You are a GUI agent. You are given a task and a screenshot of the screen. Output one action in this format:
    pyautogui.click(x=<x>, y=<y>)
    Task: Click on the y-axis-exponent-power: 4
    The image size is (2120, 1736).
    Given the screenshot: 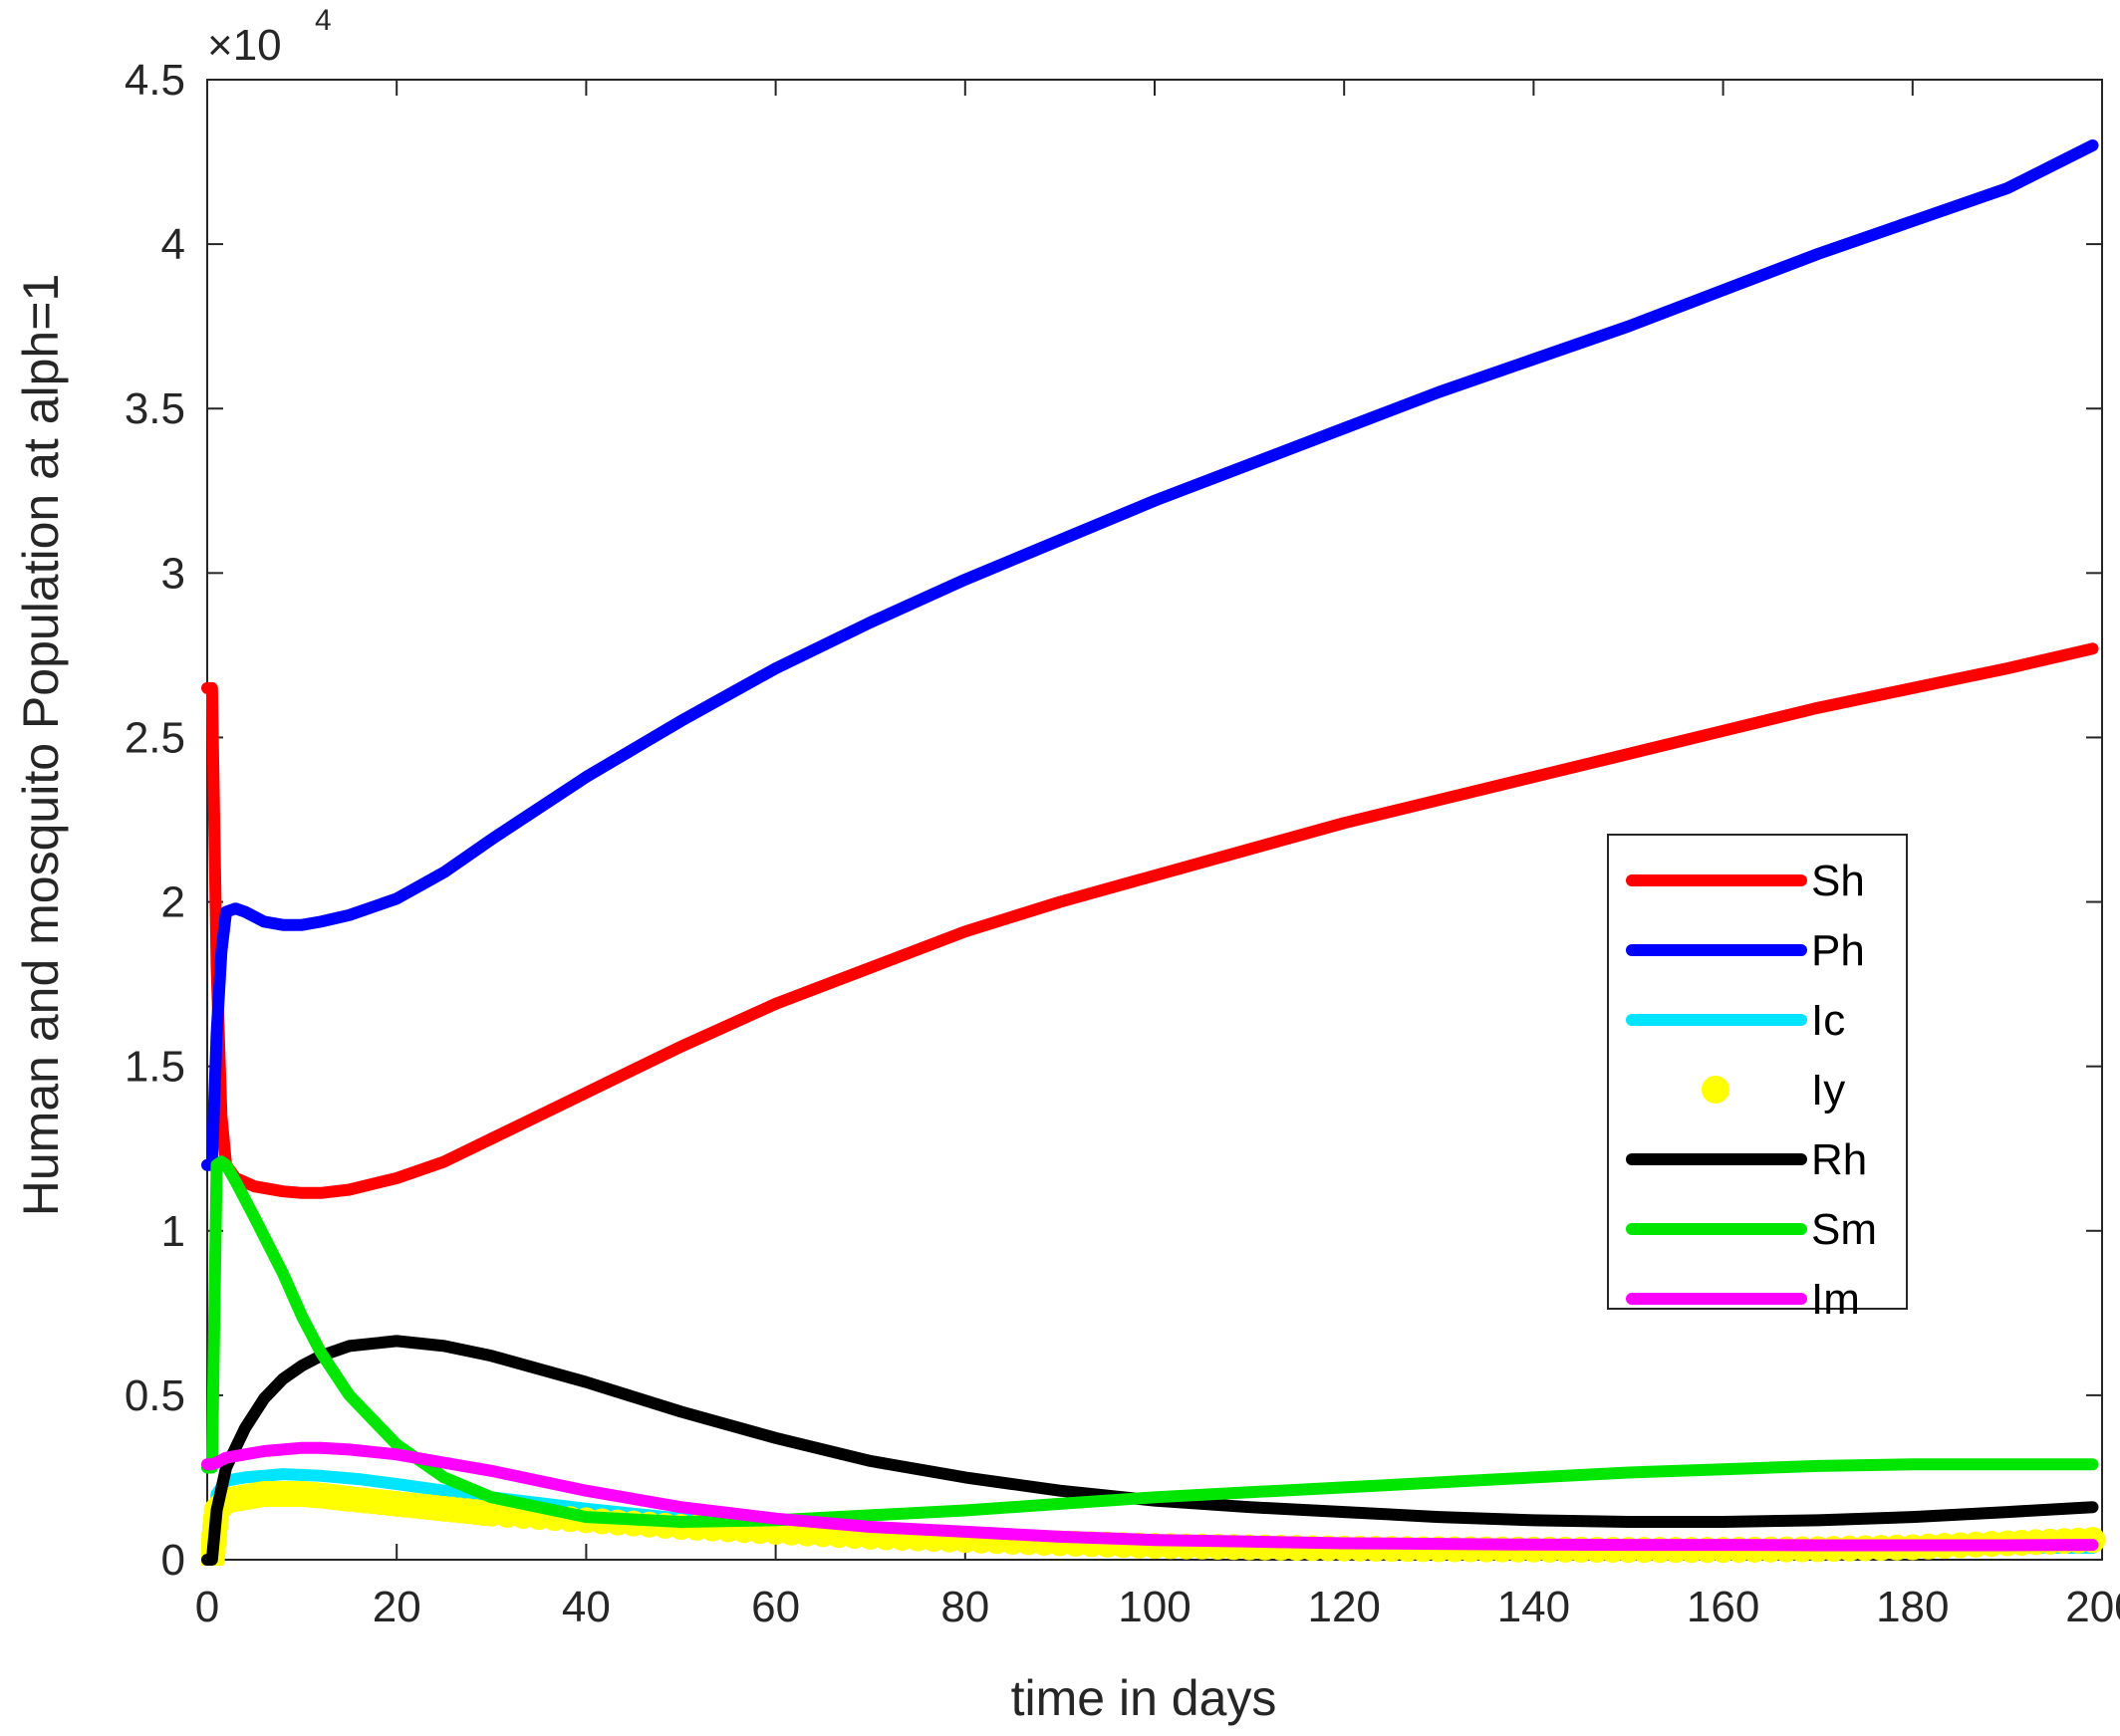 What is the action you would take?
    pyautogui.click(x=323, y=21)
    